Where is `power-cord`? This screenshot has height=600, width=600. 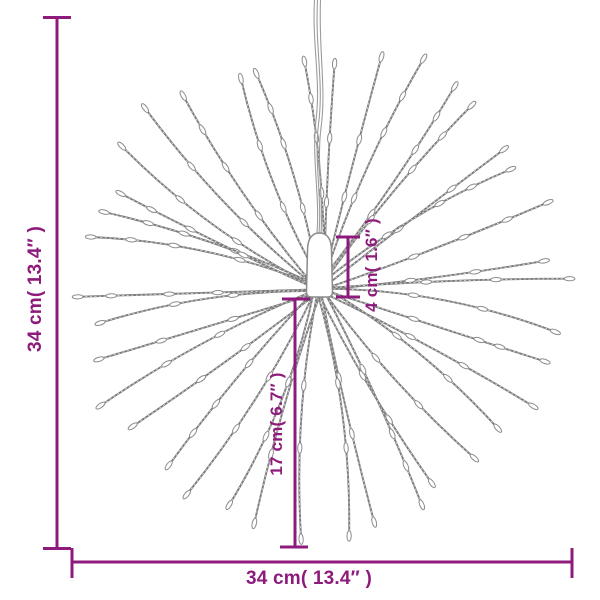 power-cord is located at coordinates (318, 117).